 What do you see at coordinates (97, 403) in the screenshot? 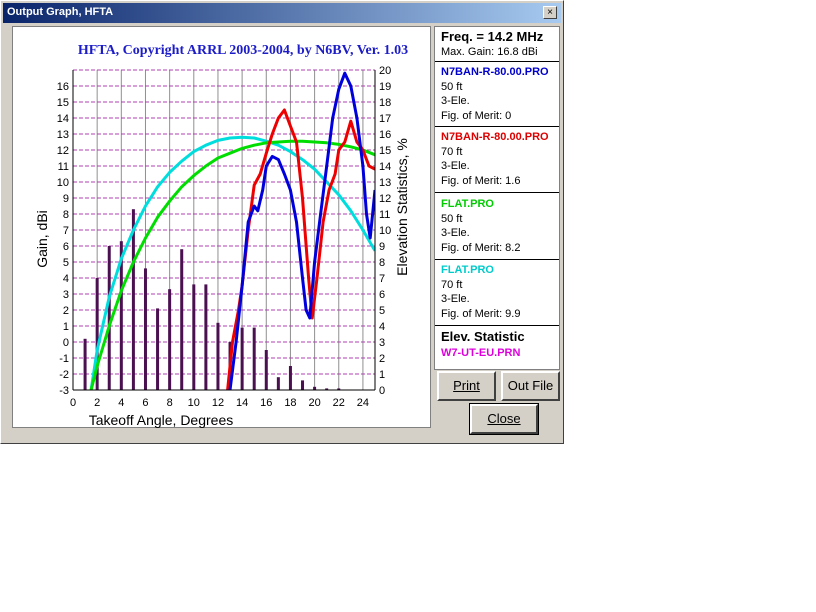
I see `x-tick-label: 2` at bounding box center [97, 403].